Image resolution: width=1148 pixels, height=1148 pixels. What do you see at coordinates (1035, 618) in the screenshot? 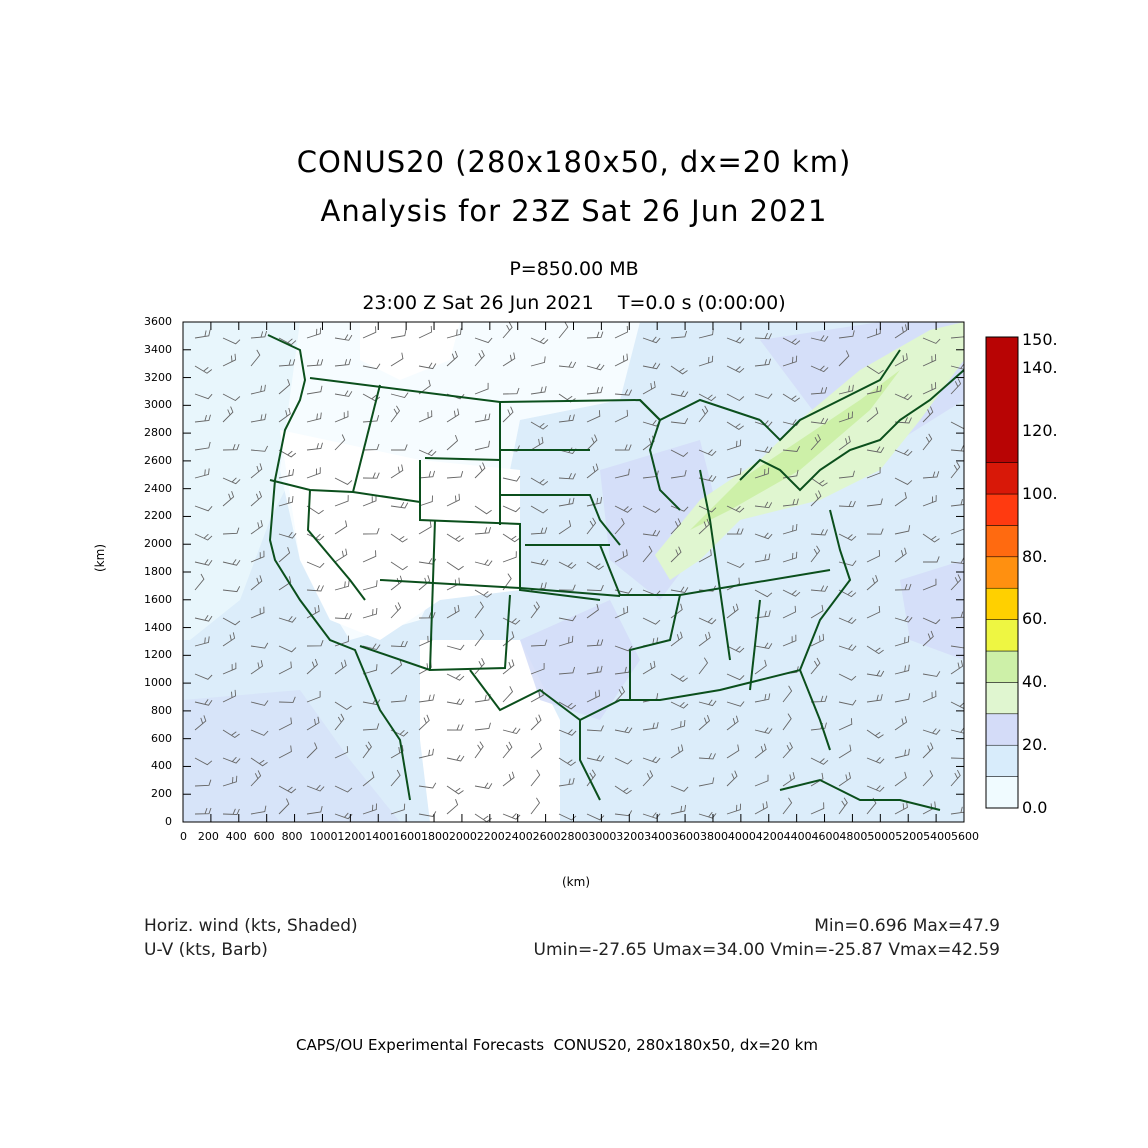
I see `colorbar-label: 60.` at bounding box center [1035, 618].